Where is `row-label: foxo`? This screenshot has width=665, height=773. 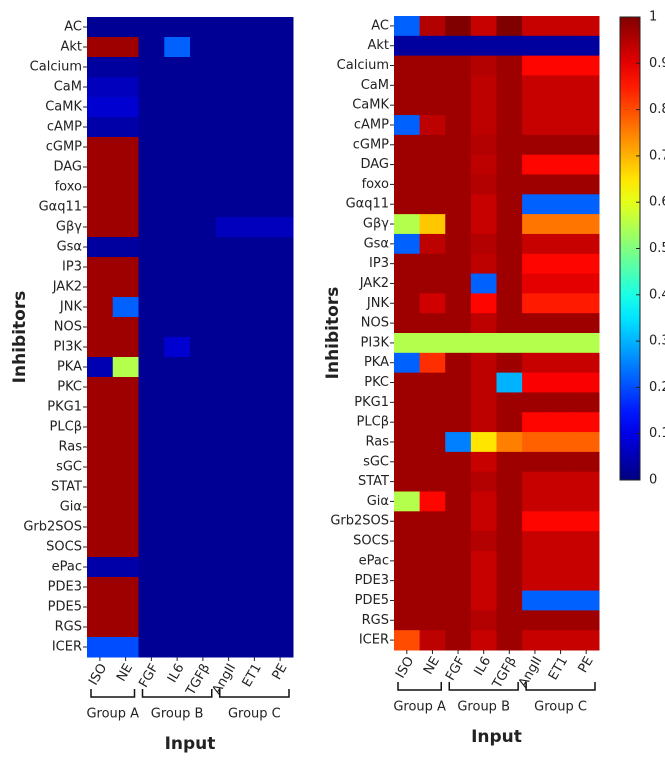
row-label: foxo is located at coordinates (68, 187).